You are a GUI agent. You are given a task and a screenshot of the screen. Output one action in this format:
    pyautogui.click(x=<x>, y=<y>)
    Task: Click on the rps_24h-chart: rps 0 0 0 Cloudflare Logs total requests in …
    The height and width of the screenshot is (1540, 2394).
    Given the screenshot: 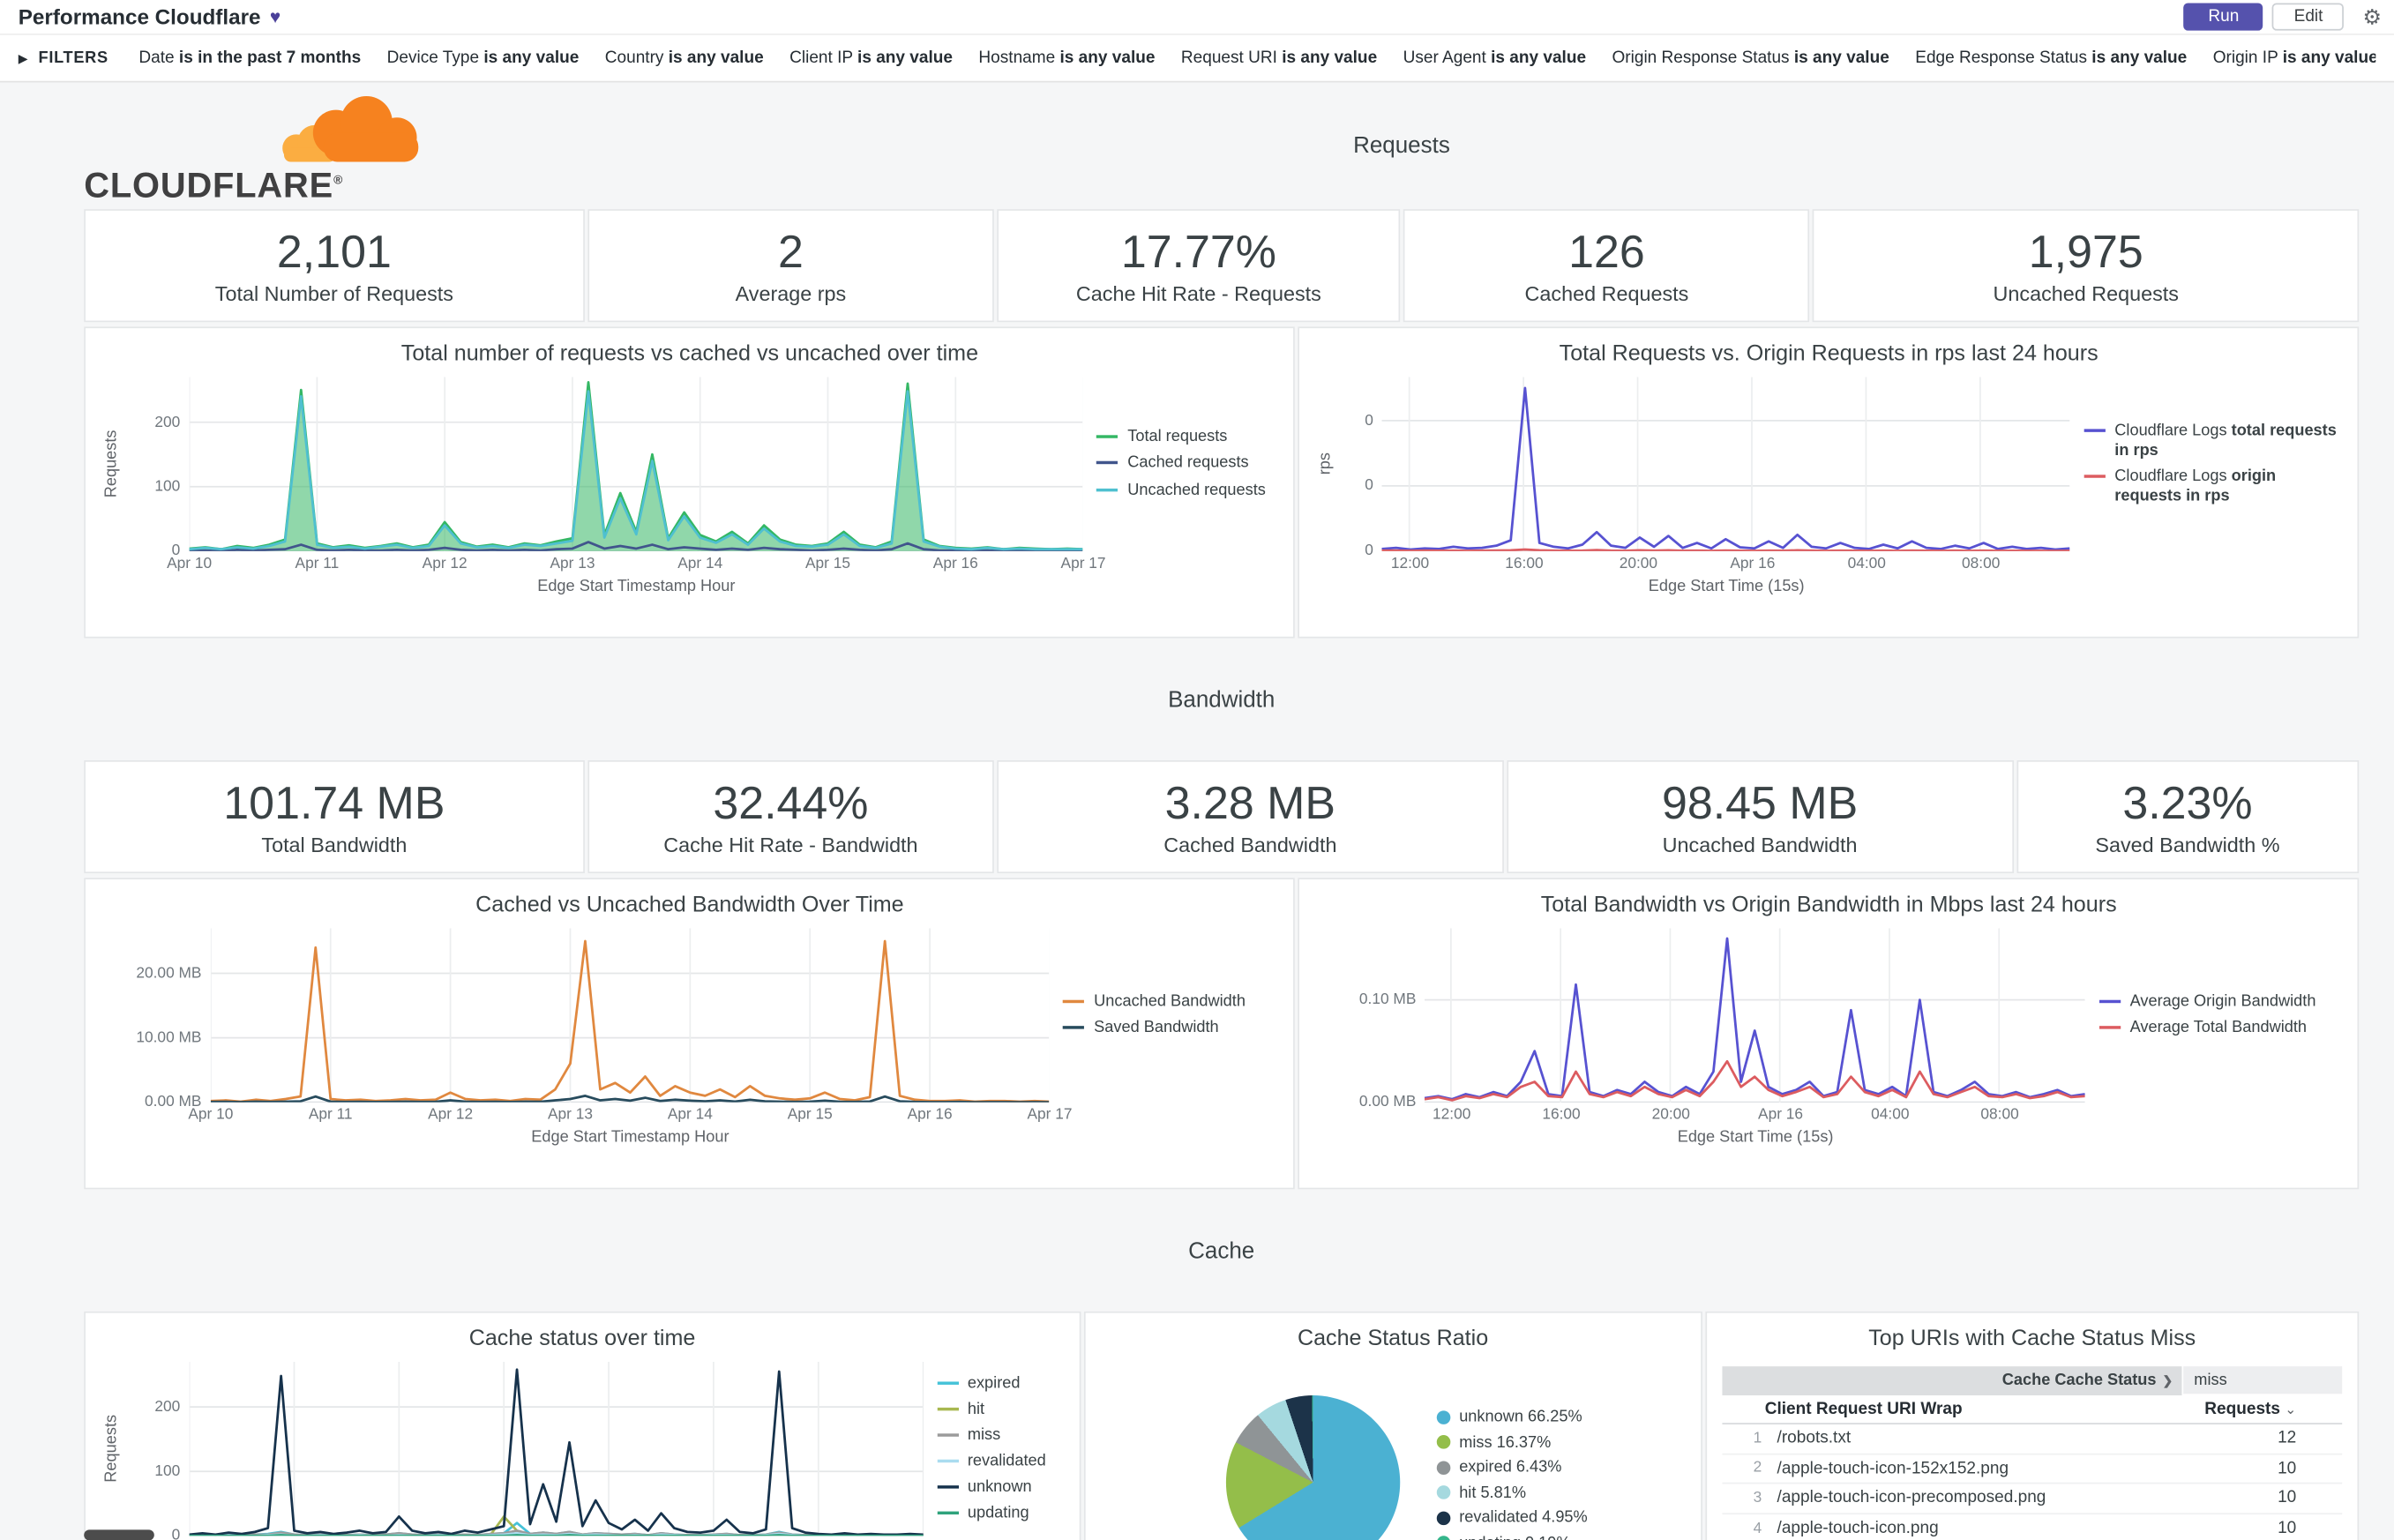 What is the action you would take?
    pyautogui.click(x=1829, y=489)
    